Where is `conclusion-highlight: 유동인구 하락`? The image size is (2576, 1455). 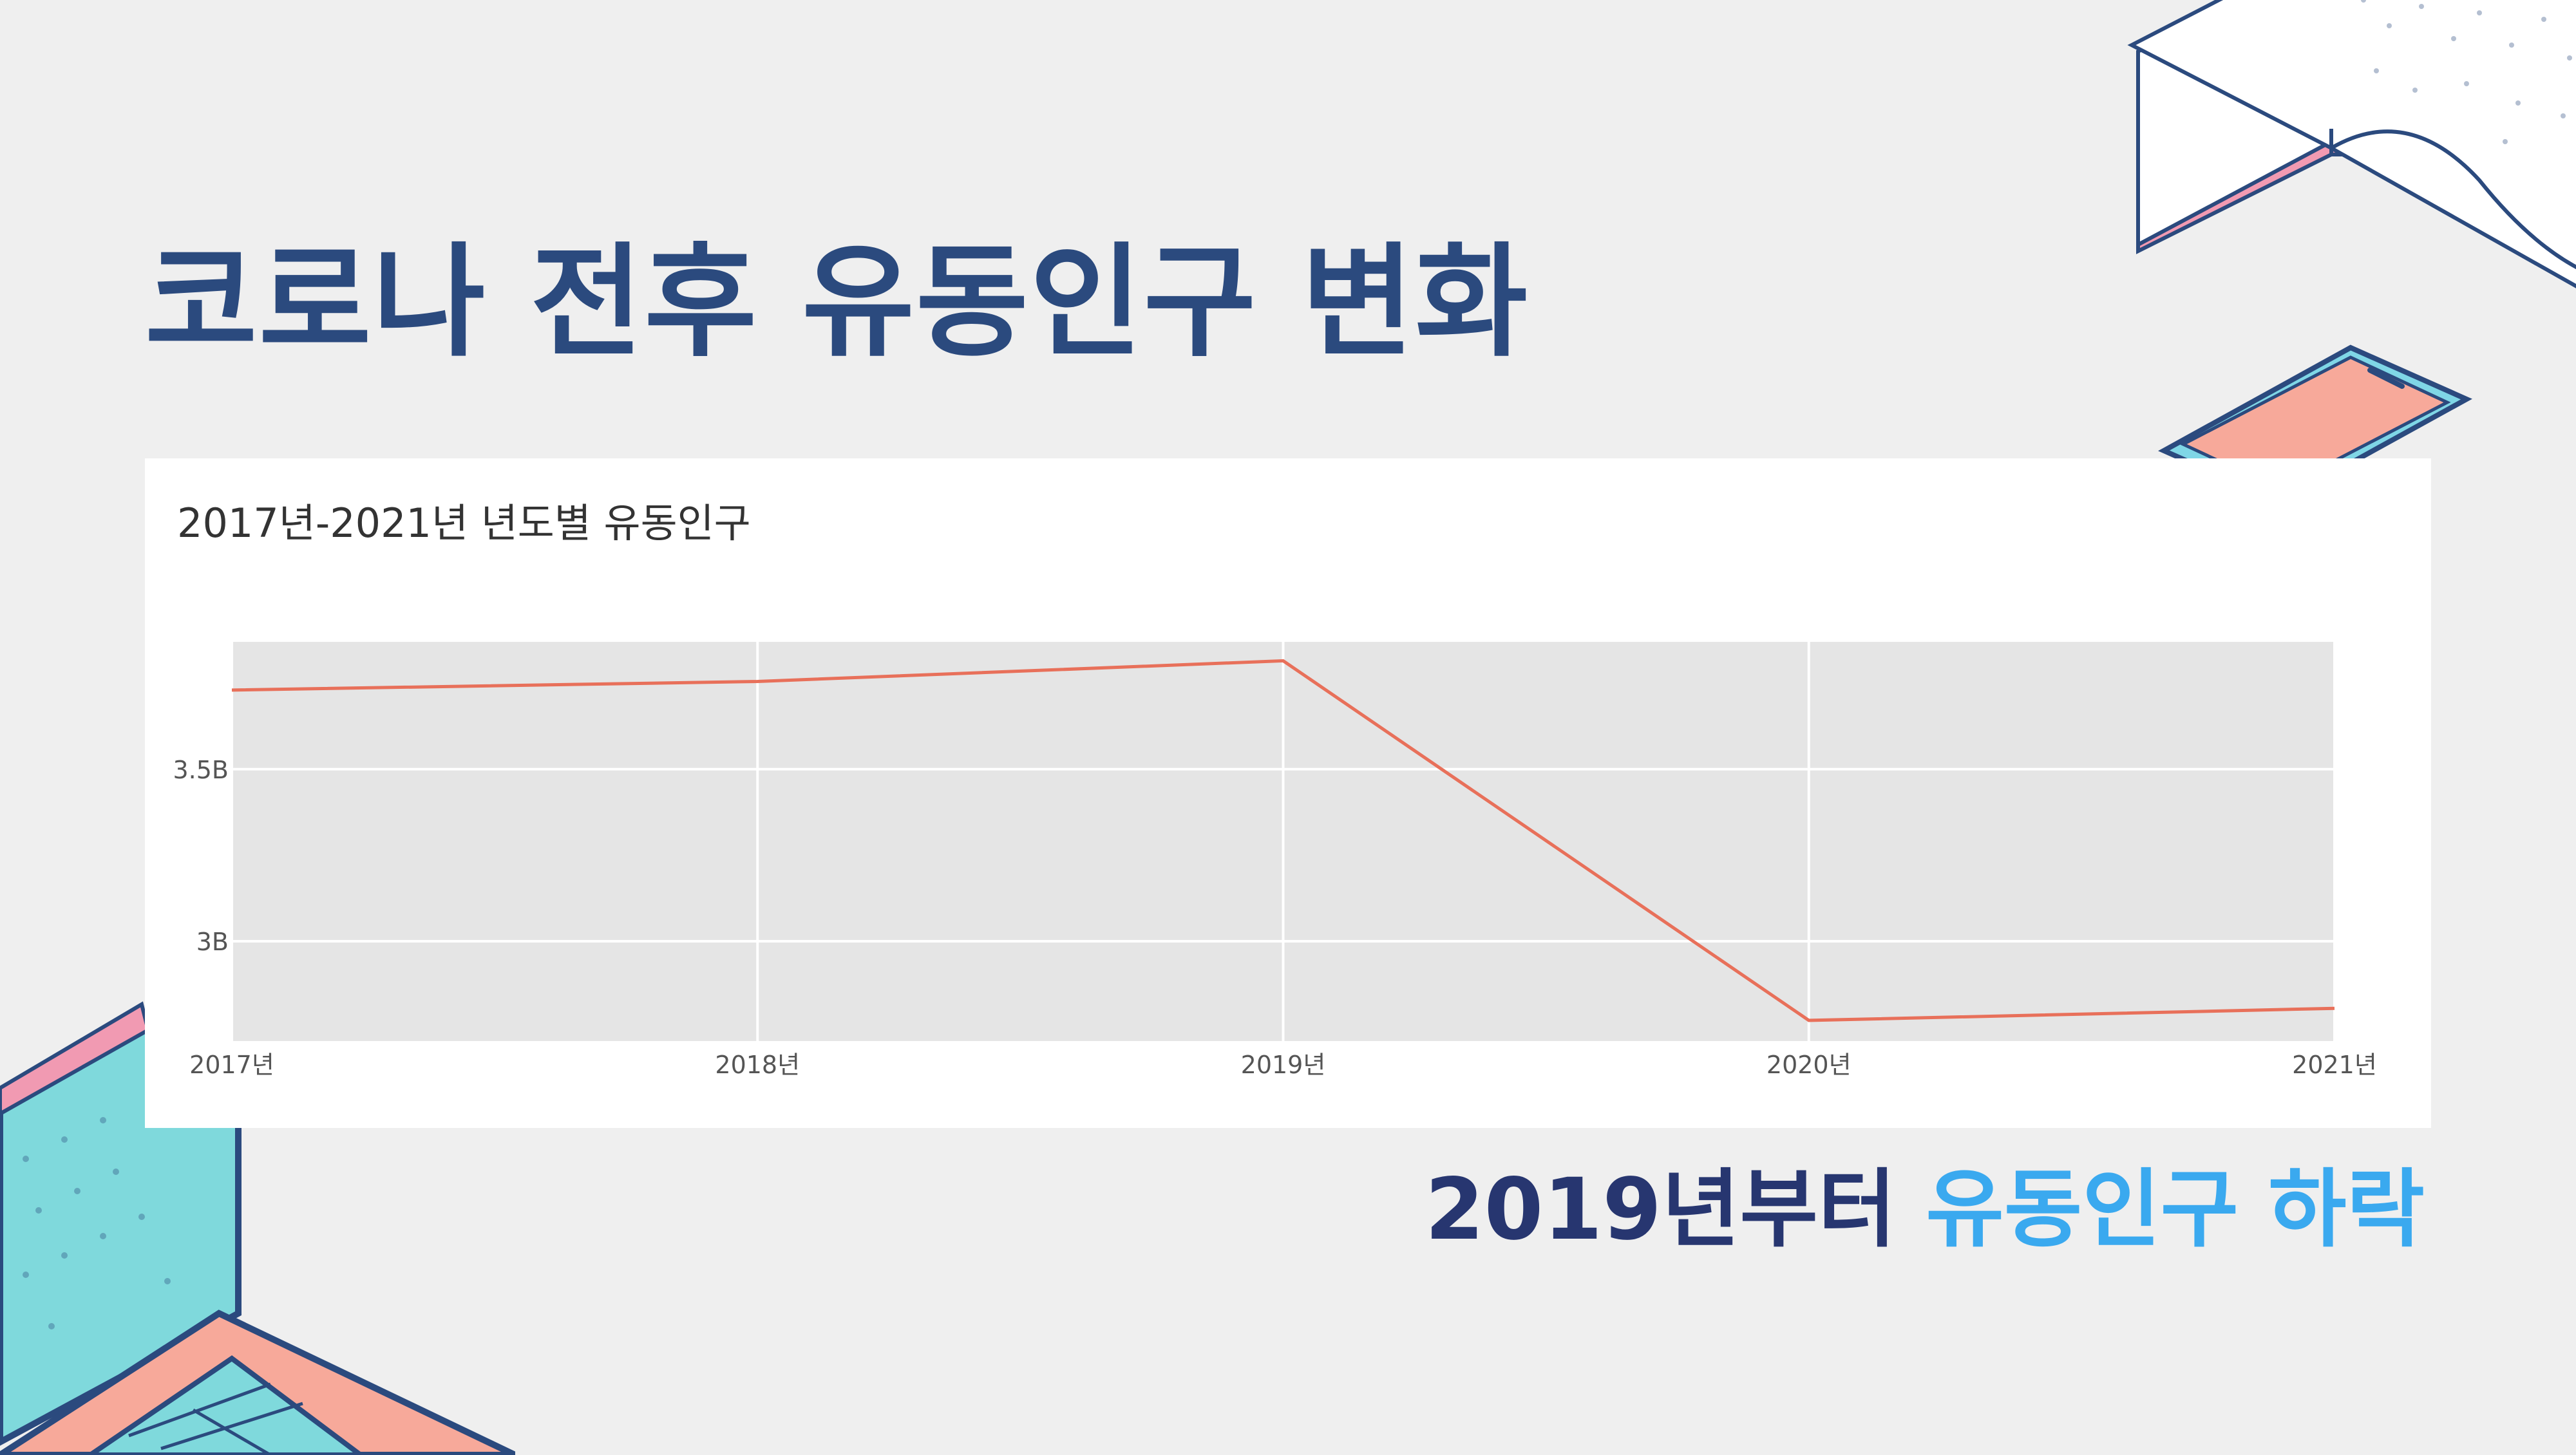 conclusion-highlight: 유동인구 하락 is located at coordinates (2175, 1209).